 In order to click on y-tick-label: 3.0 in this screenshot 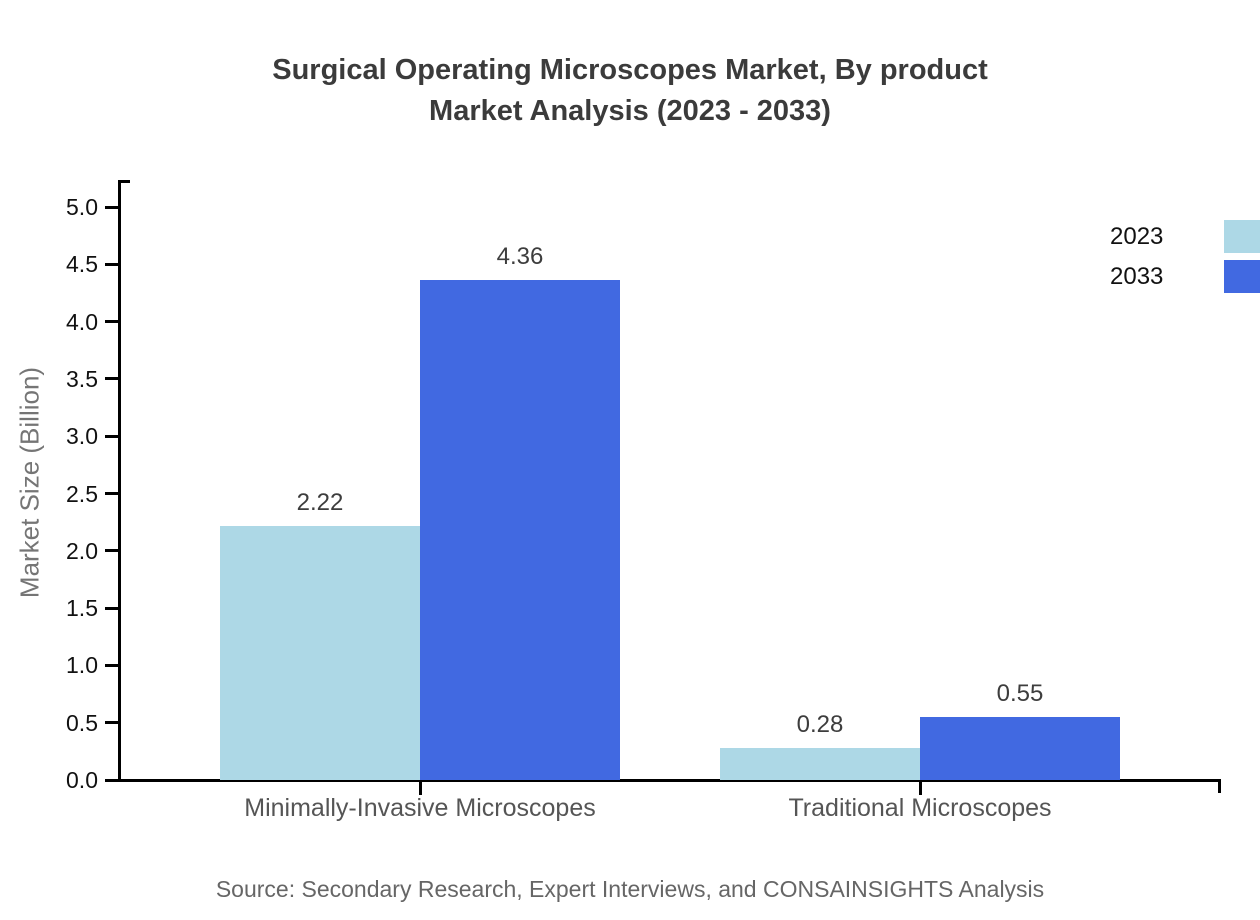, I will do `click(82, 436)`.